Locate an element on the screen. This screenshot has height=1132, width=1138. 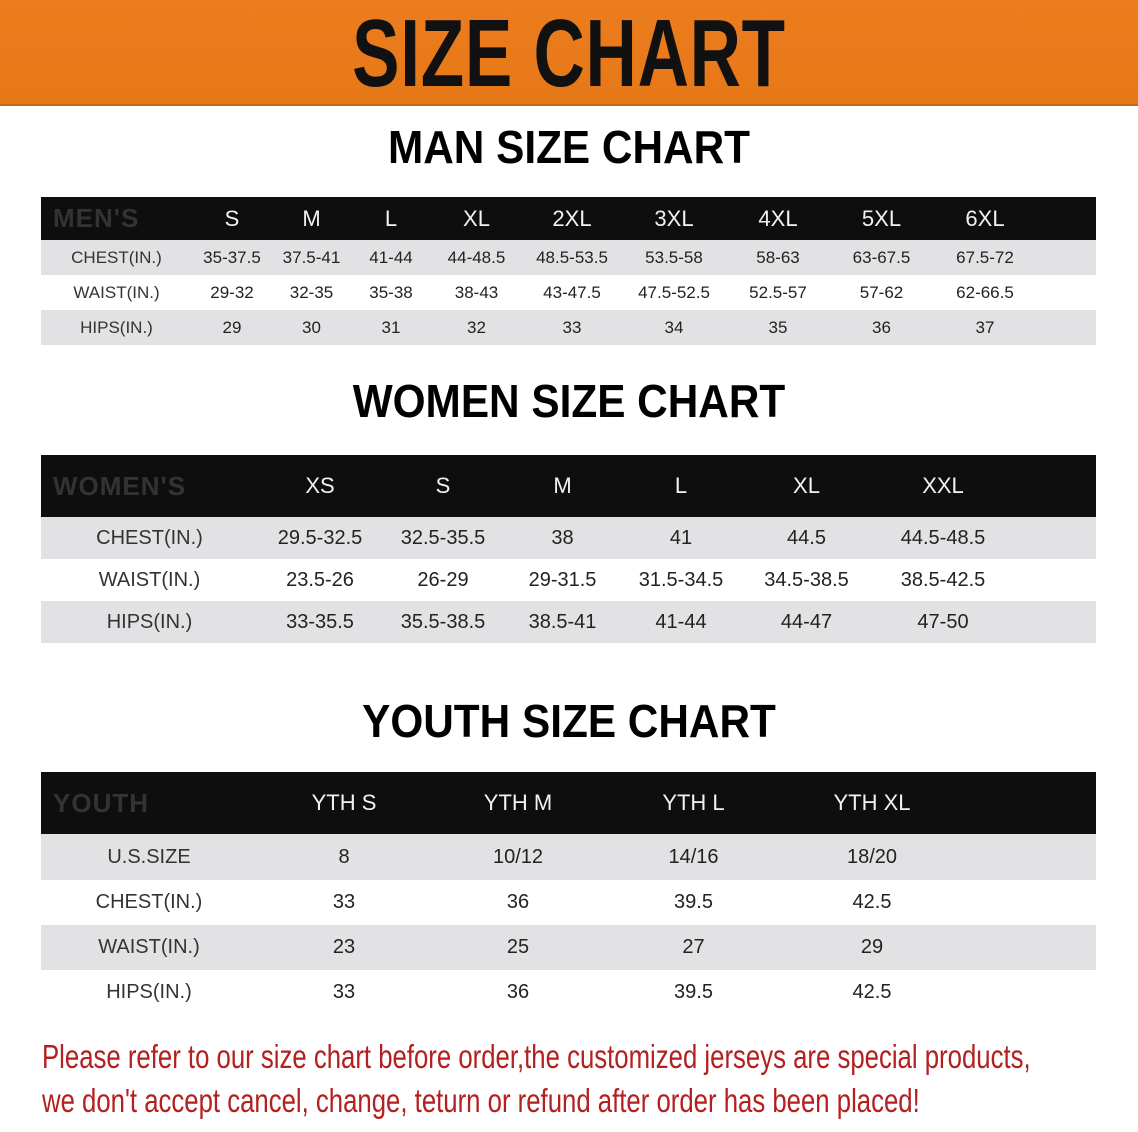
size-header-cell: XXL is located at coordinates (943, 485).